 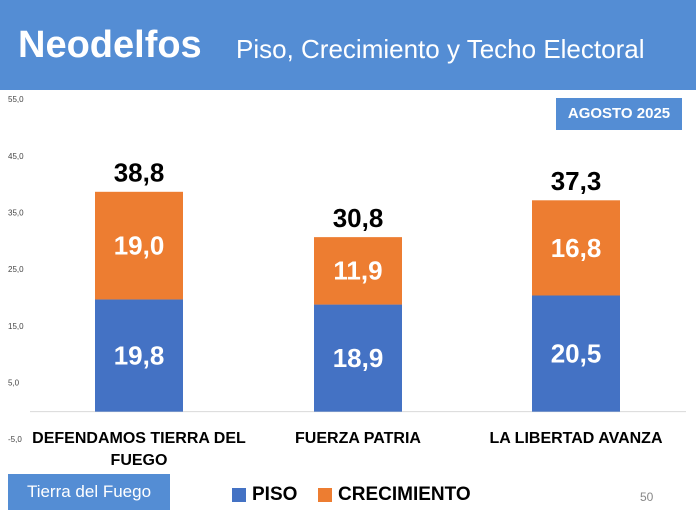 I want to click on total-label: 37,3, so click(x=576, y=181).